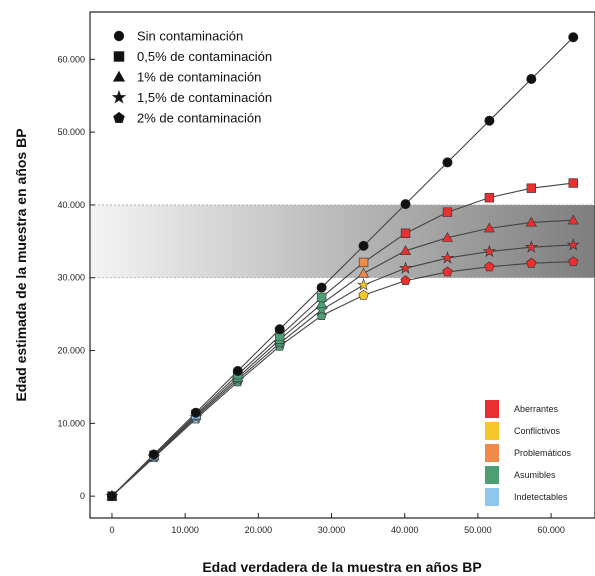  What do you see at coordinates (535, 475) in the screenshot?
I see `category-label: Asumibles` at bounding box center [535, 475].